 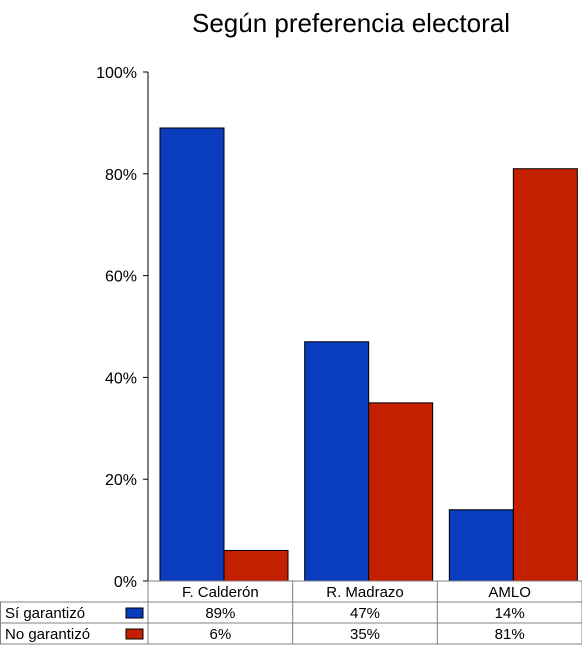 I want to click on data-label: 35%, so click(x=365, y=634).